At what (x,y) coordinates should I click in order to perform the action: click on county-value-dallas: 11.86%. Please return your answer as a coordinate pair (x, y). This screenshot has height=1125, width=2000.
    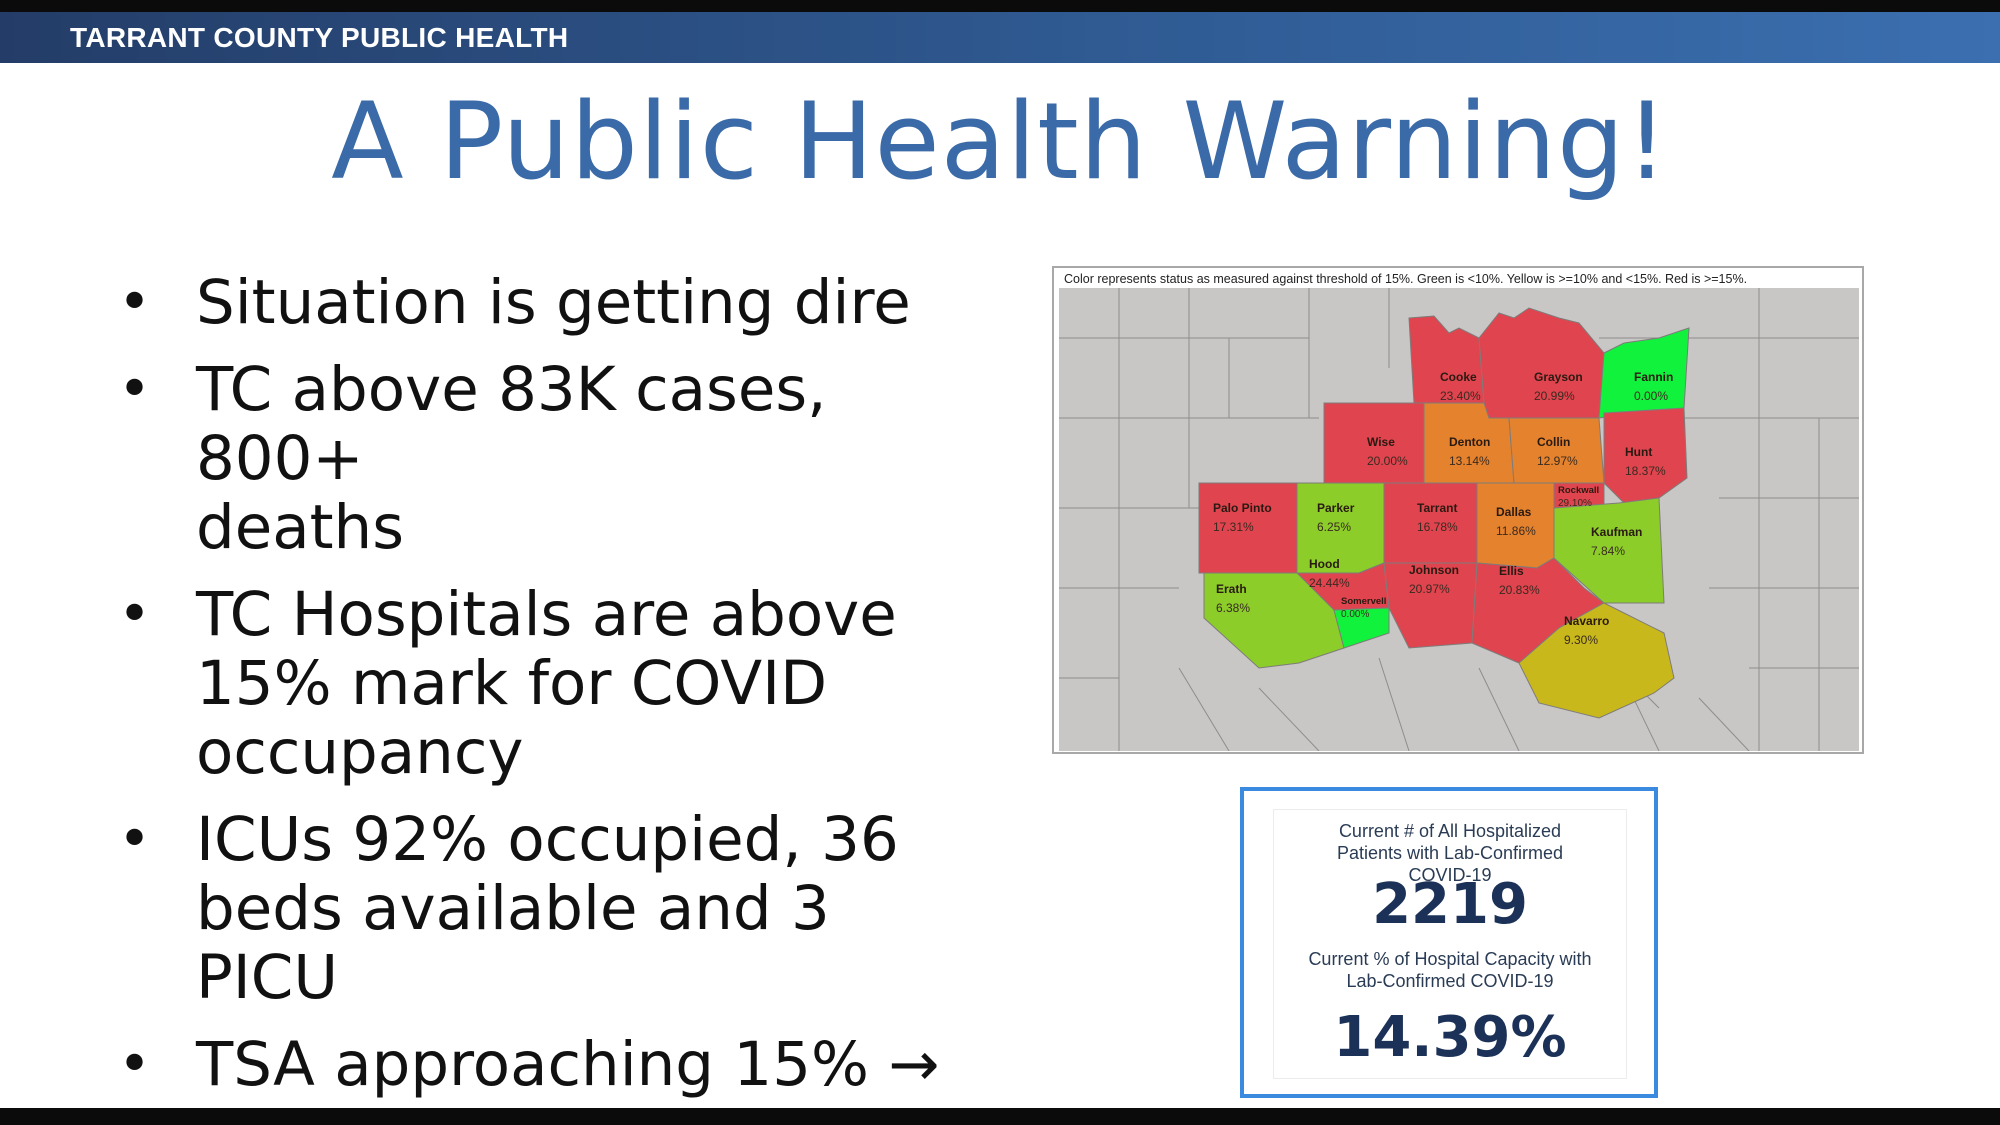
    Looking at the image, I should click on (1516, 531).